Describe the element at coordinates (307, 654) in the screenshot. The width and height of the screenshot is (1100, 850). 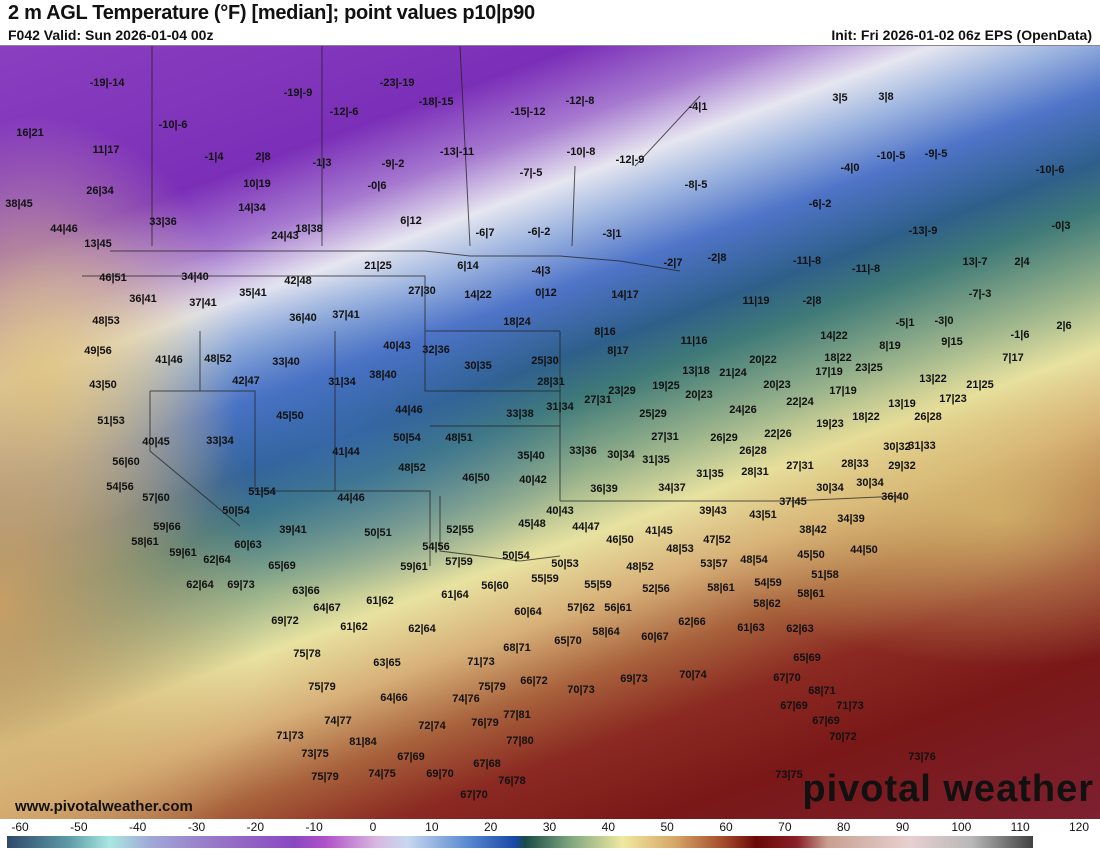
I see `point-value: 75|78` at that location.